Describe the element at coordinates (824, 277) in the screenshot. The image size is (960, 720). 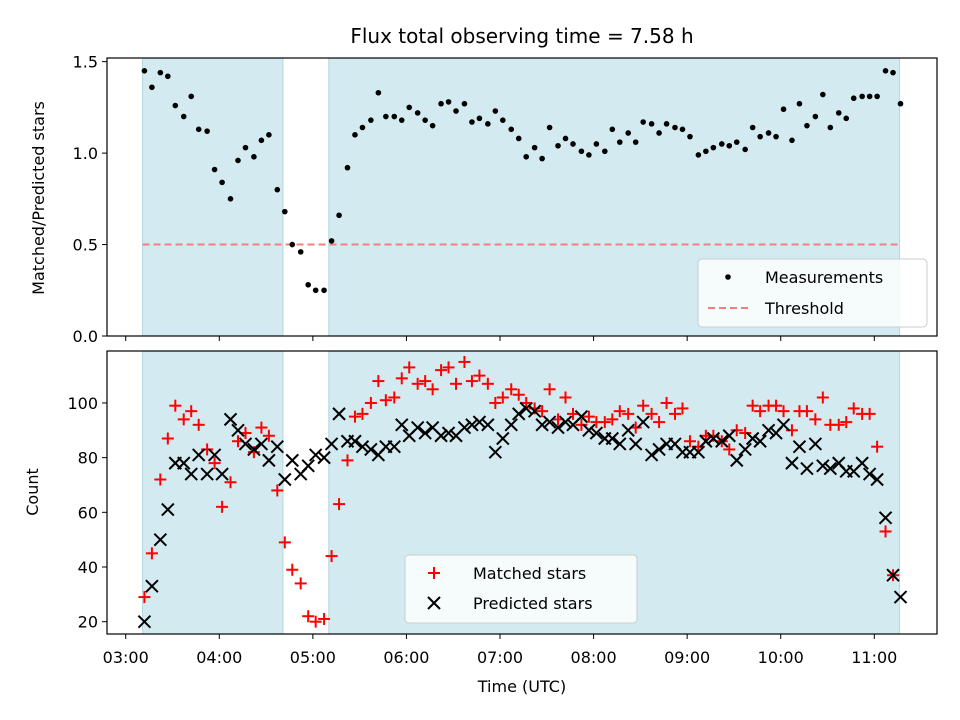
I see `legend-measurements-label: Measurements` at that location.